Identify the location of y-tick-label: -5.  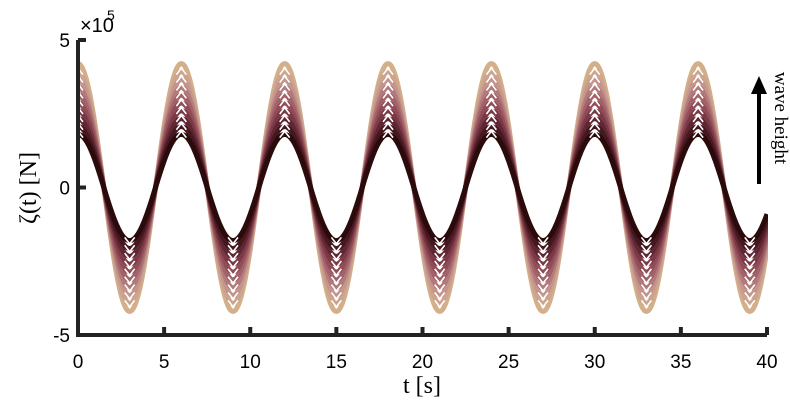
(61, 336).